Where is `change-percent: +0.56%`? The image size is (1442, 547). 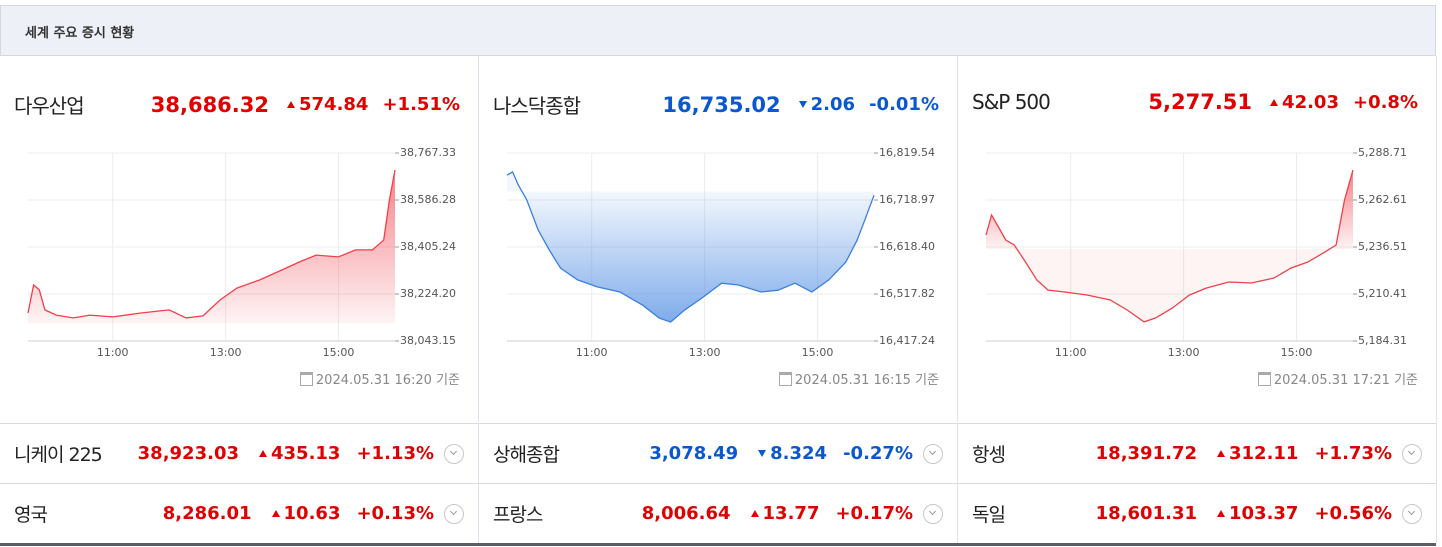 change-percent: +0.56% is located at coordinates (1353, 513).